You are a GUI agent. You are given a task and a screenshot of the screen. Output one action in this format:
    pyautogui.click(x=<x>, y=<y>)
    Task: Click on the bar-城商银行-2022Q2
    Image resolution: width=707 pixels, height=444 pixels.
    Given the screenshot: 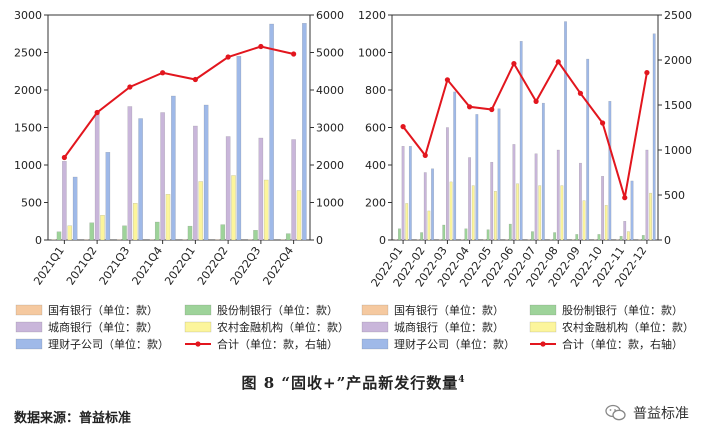 What is the action you would take?
    pyautogui.click(x=228, y=188)
    